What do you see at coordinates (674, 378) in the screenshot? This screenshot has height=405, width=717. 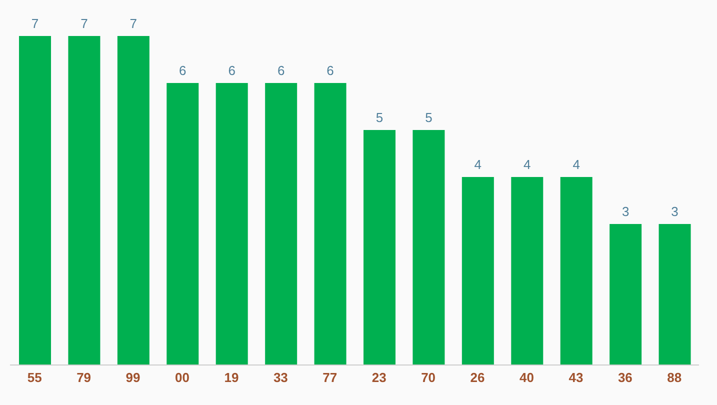 I see `x-tick-label: 88` at bounding box center [674, 378].